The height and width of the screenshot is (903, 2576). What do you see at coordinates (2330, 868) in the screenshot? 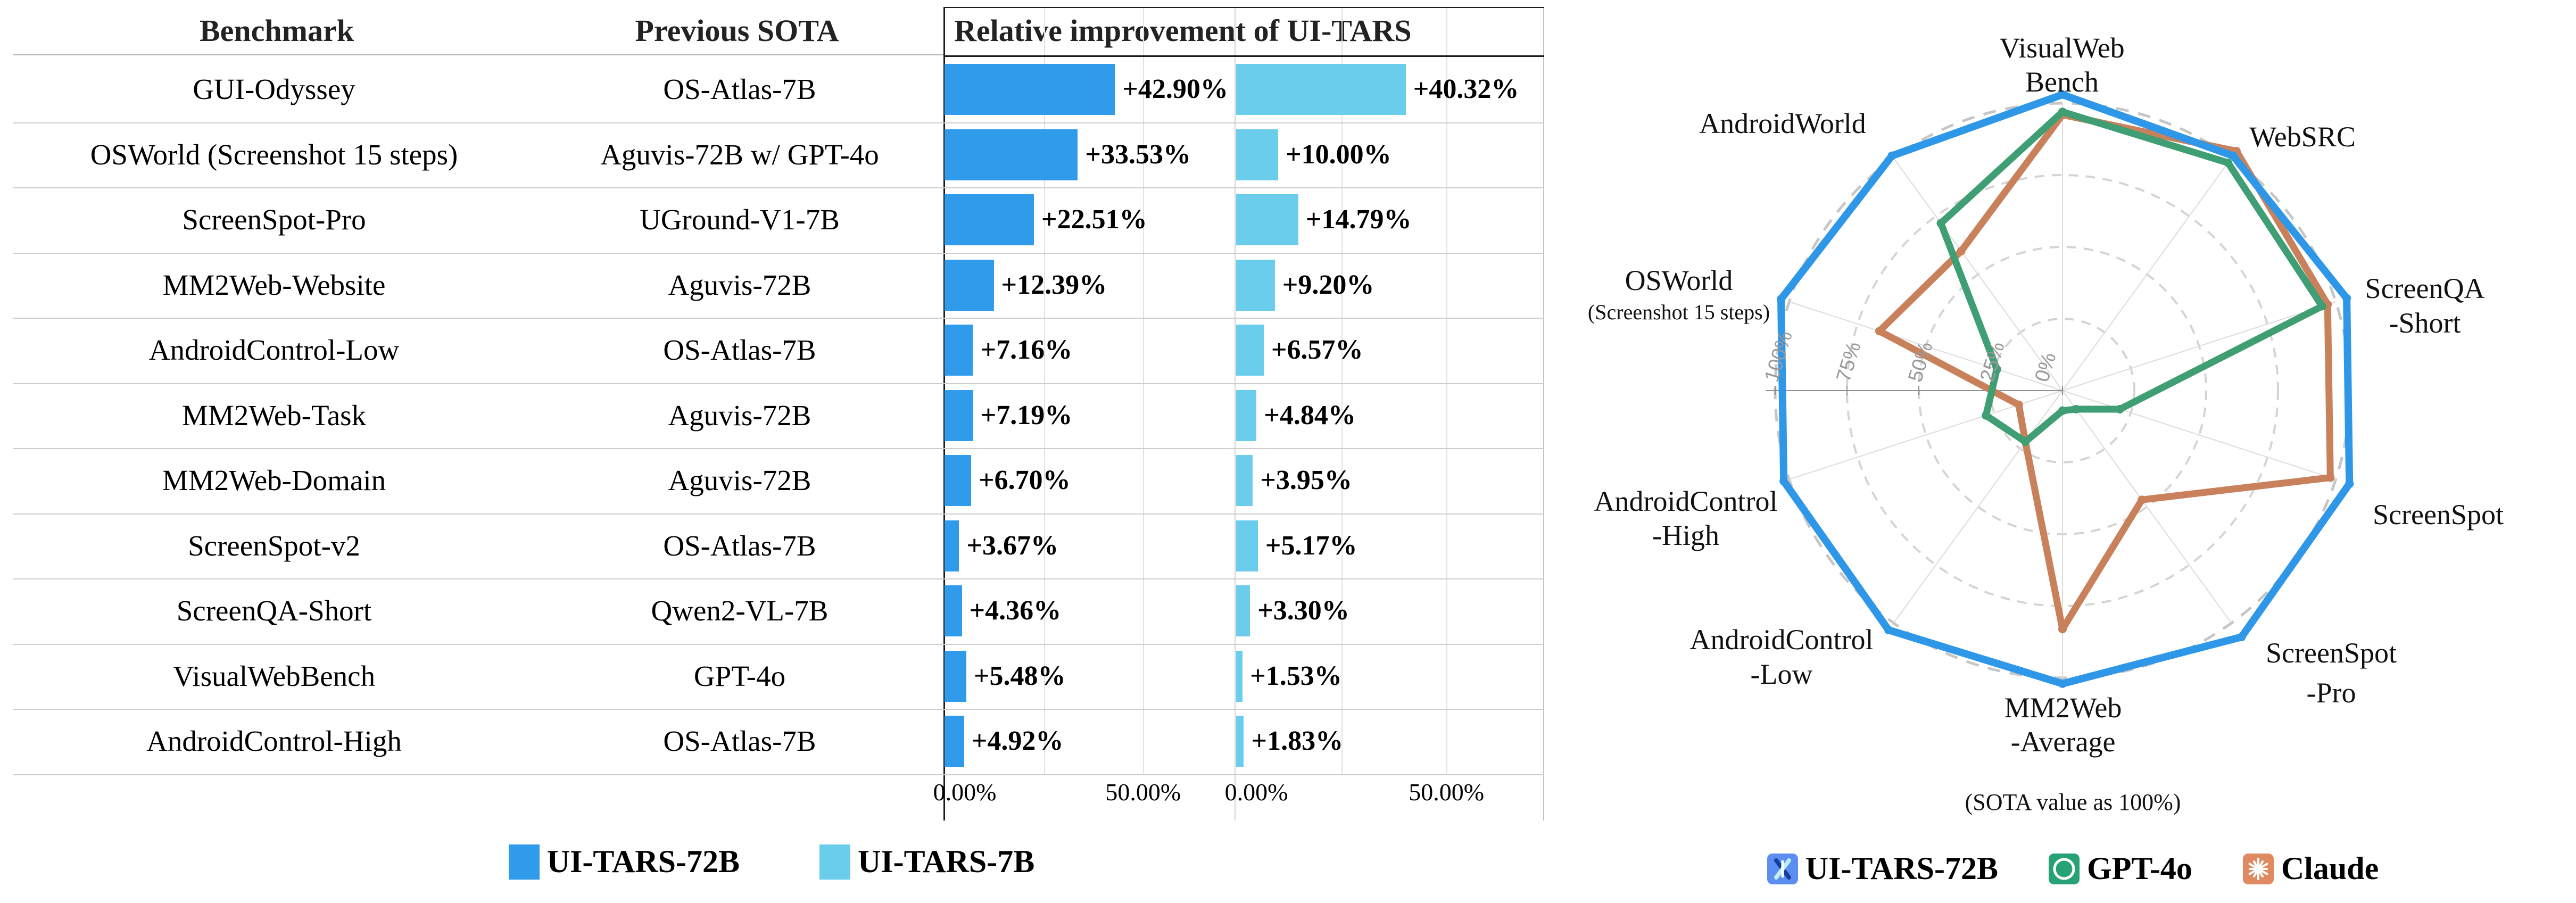
I see `legend-label: Claude` at bounding box center [2330, 868].